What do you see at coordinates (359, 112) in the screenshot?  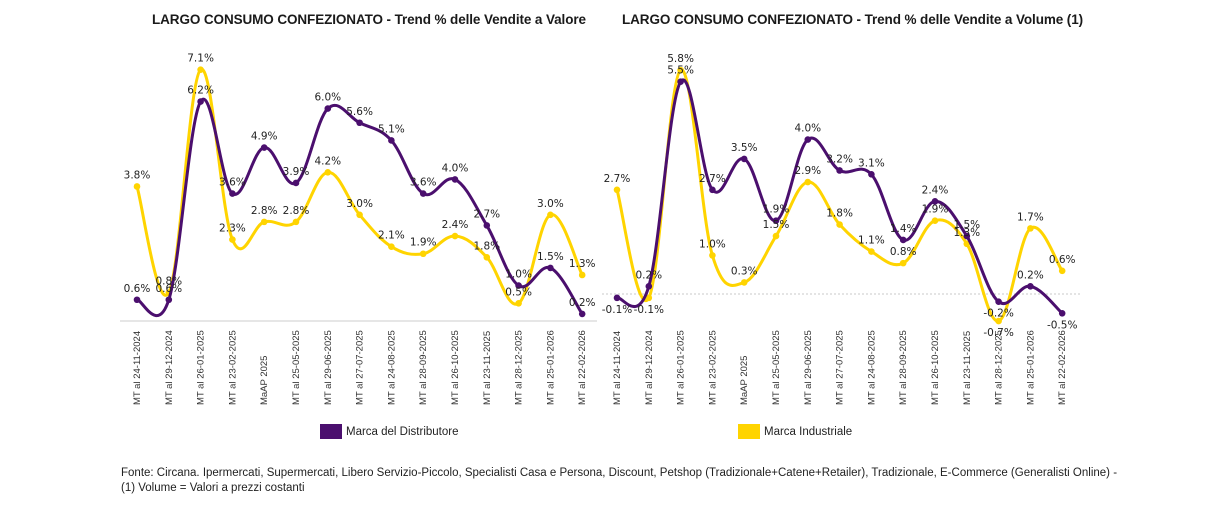 I see `data-label: 5.6%` at bounding box center [359, 112].